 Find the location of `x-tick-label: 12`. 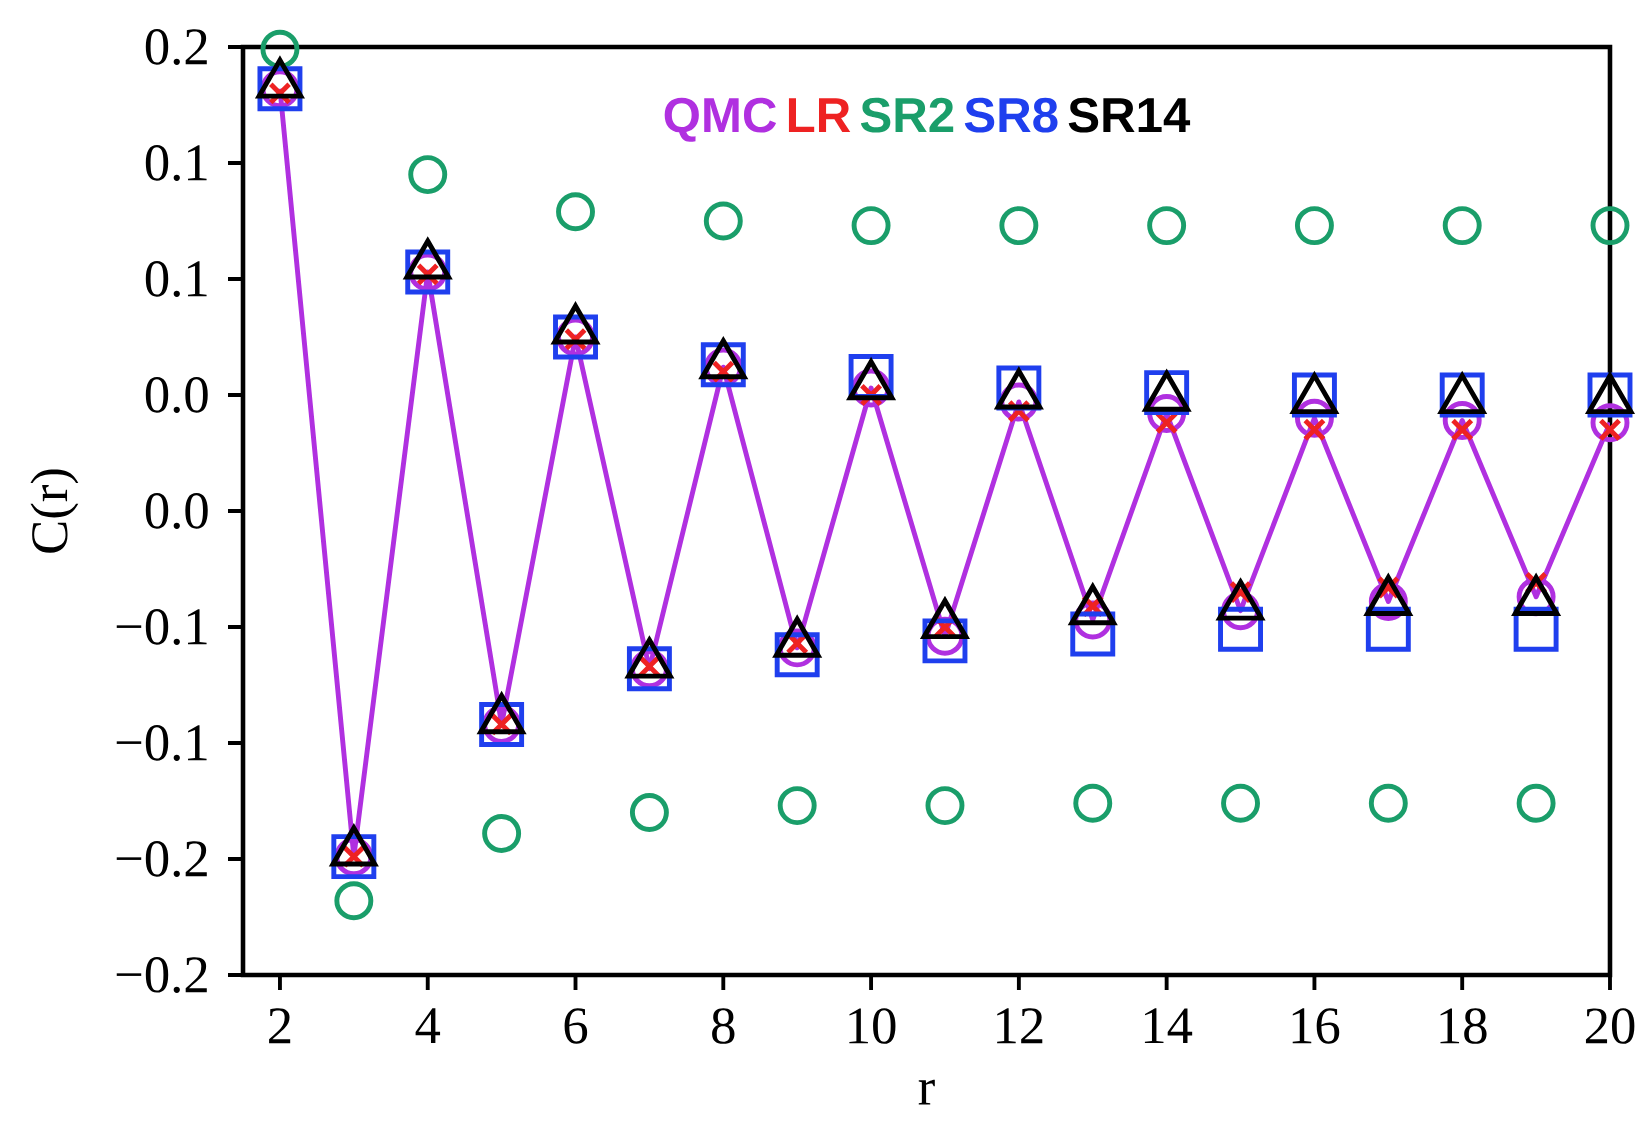

x-tick-label: 12 is located at coordinates (1020, 1026).